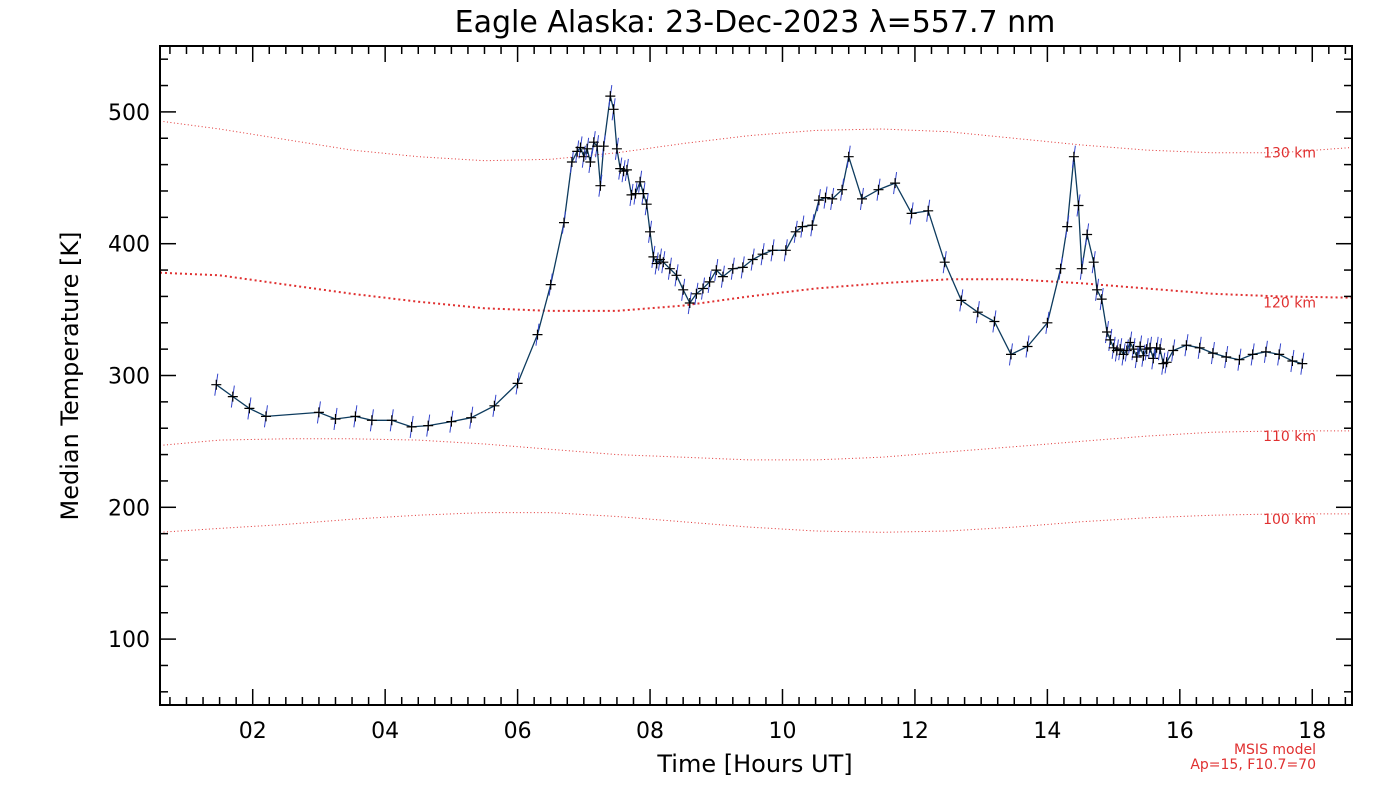  What do you see at coordinates (1289, 154) in the screenshot?
I see `msis-label-130-km: 130 km` at bounding box center [1289, 154].